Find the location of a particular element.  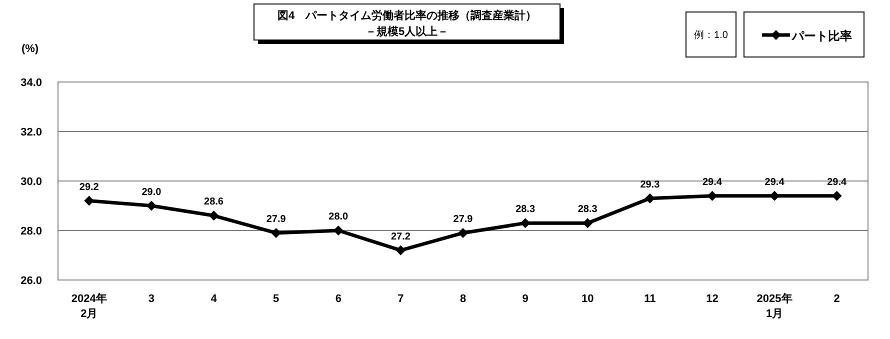

x-tick-label: 7 is located at coordinates (401, 299).